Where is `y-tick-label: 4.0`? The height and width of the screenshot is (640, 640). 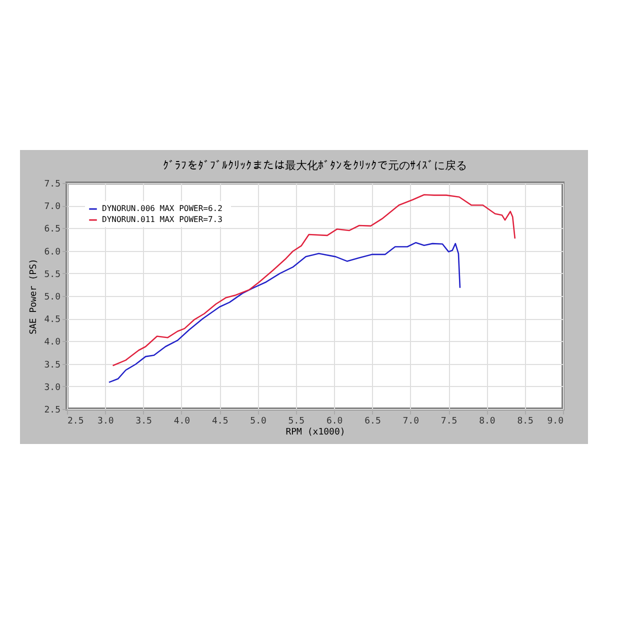
y-tick-label: 4.0 is located at coordinates (52, 343).